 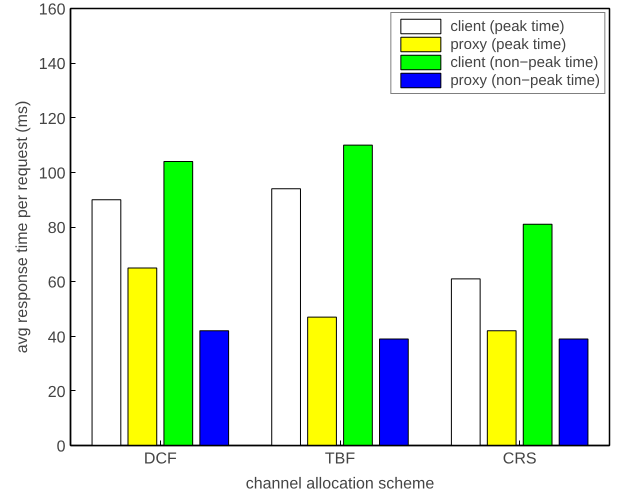 I want to click on y-tick-label: 0, so click(x=61, y=447).